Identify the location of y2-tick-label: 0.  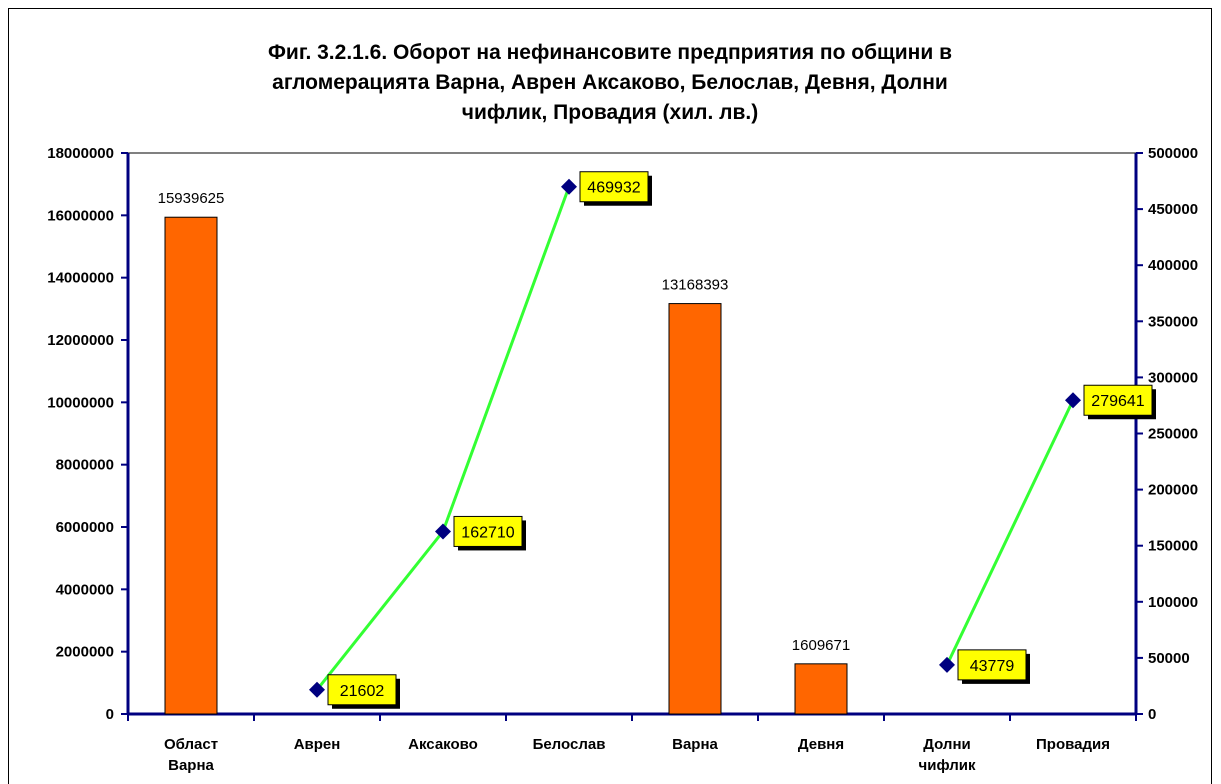
(1152, 714).